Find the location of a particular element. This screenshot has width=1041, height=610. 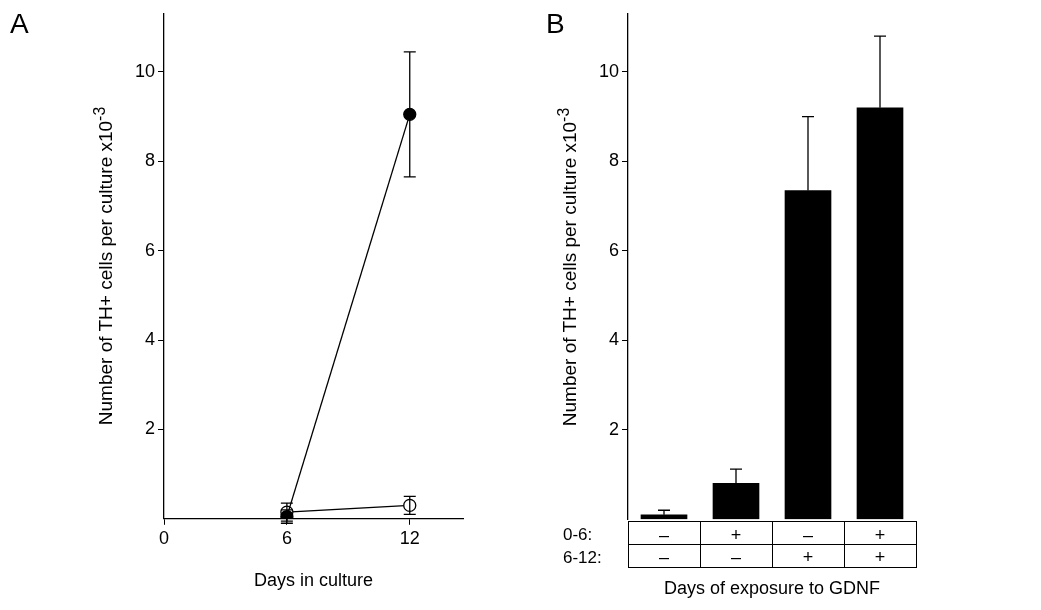

x-tick-label: – + is located at coordinates (808, 545).